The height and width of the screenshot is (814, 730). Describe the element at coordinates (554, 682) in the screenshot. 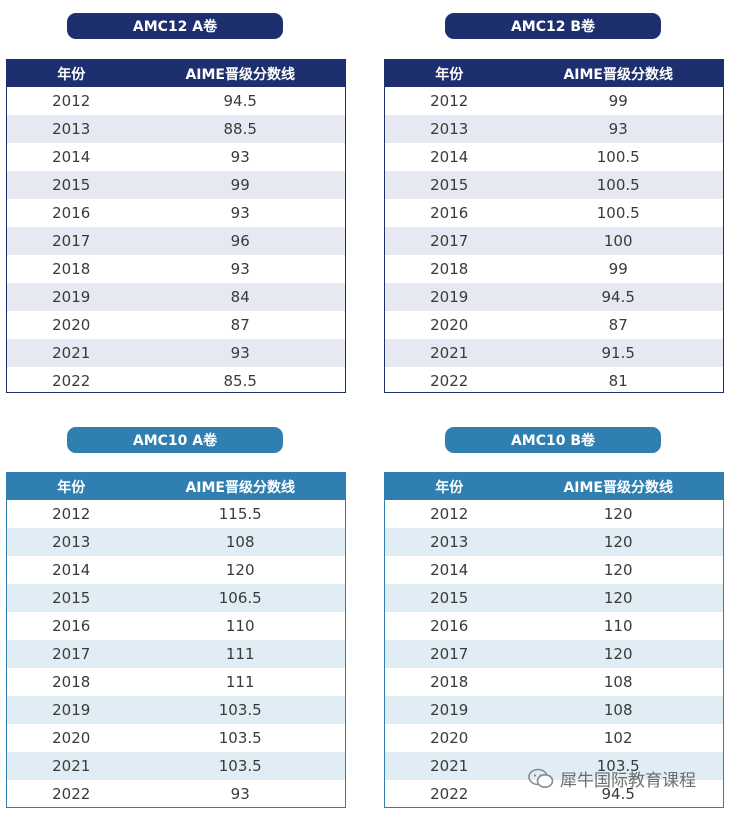

I see `table-row: 2018 108` at that location.